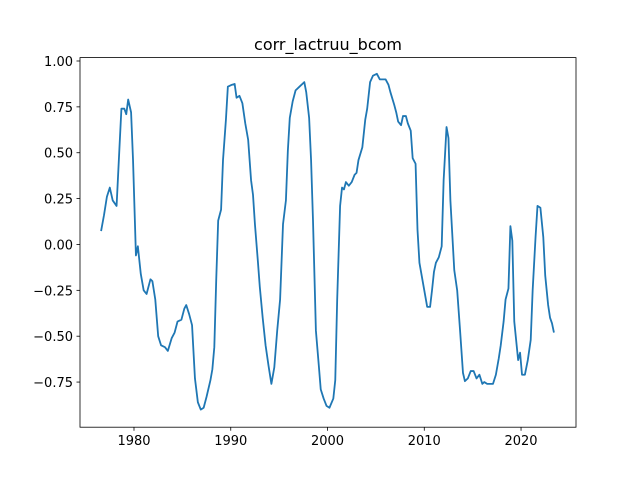  What do you see at coordinates (58, 154) in the screenshot?
I see `y-tick-label: 0.50` at bounding box center [58, 154].